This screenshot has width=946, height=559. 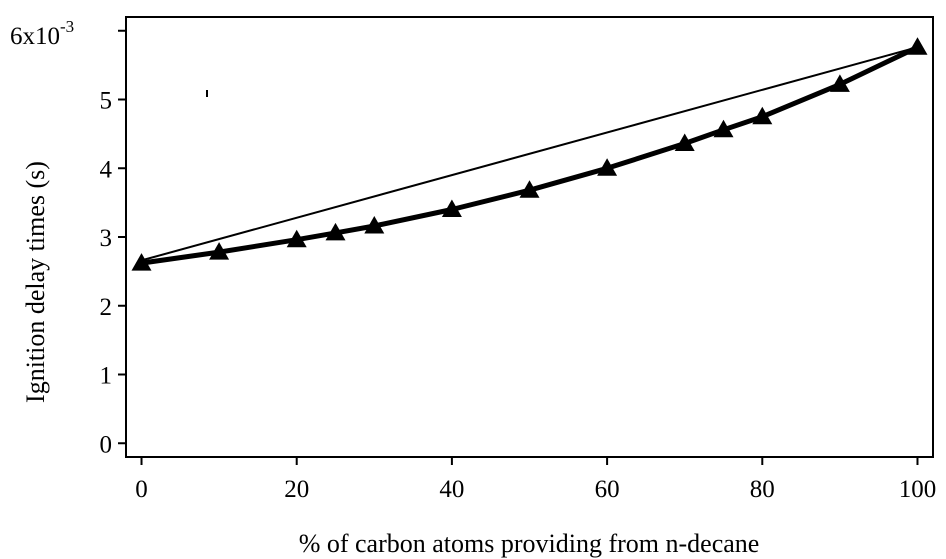 I want to click on x-tick-label: 40, so click(x=451, y=489).